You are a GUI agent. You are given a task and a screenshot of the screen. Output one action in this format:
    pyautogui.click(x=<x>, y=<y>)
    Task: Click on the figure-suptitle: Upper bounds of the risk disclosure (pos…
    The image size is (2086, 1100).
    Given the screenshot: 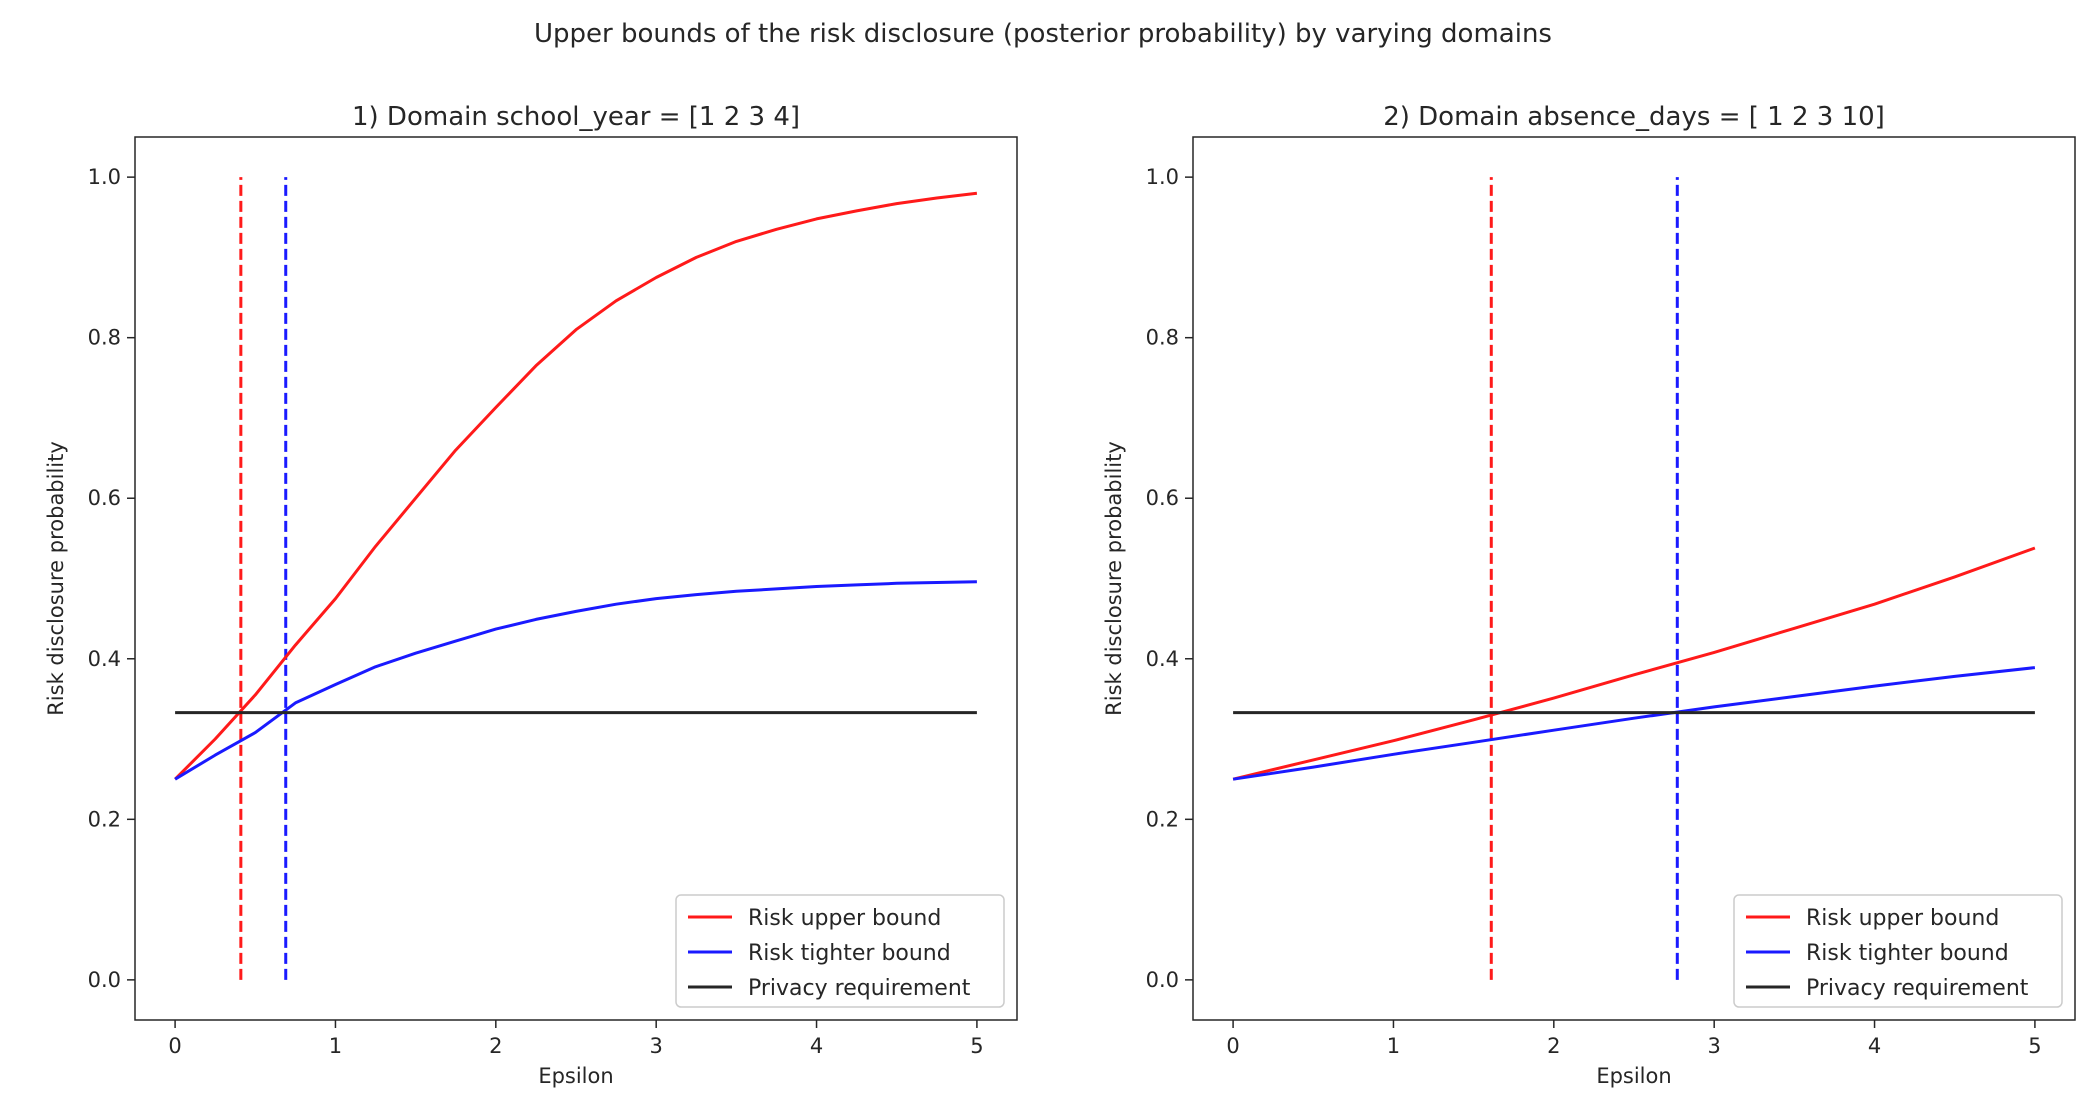 What is the action you would take?
    pyautogui.click(x=1043, y=34)
    